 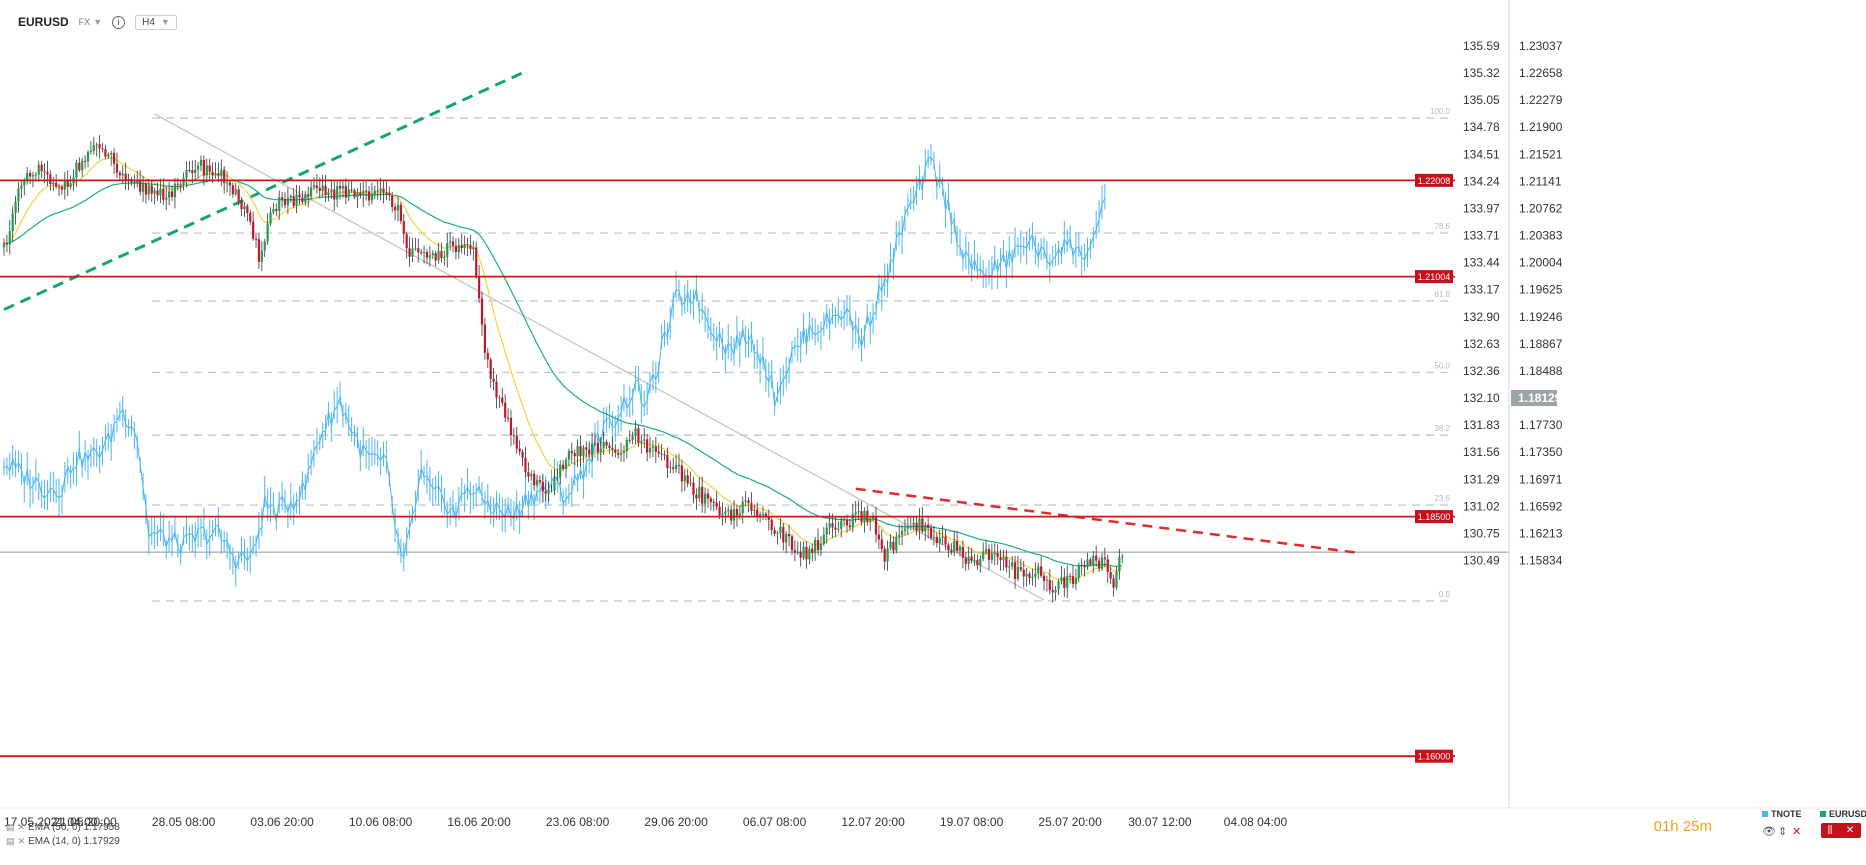 I want to click on legend-eurusd: EURUSD, so click(x=1843, y=814).